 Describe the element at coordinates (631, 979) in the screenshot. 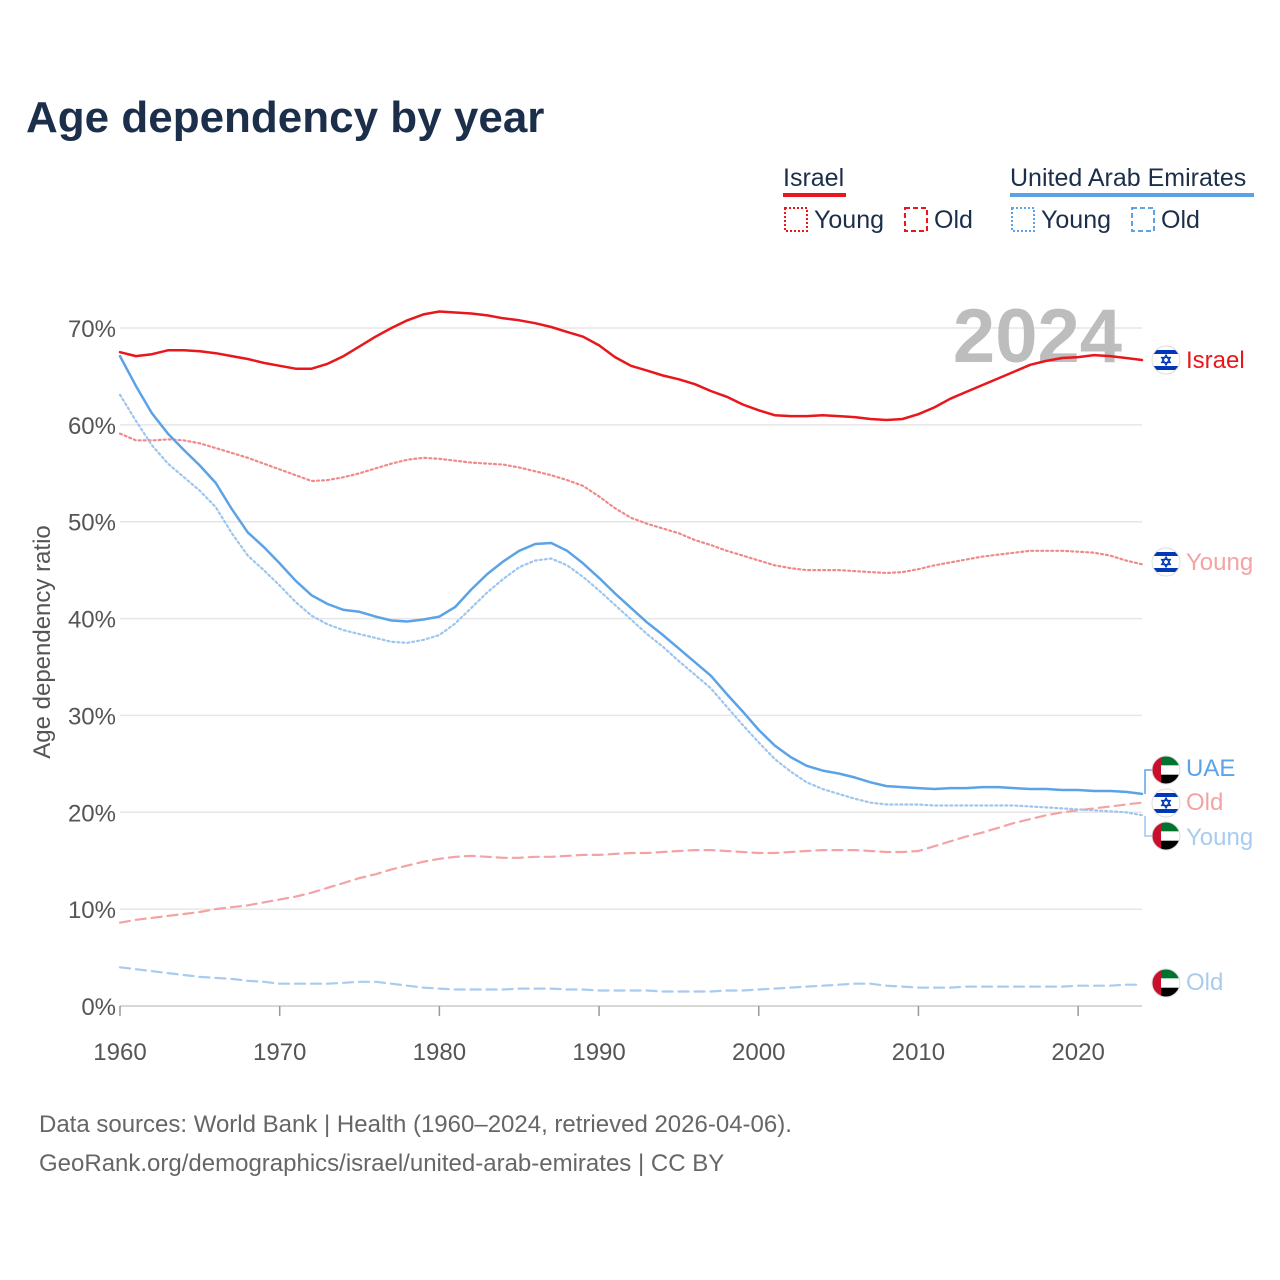

I see `series-line-uae-old` at that location.